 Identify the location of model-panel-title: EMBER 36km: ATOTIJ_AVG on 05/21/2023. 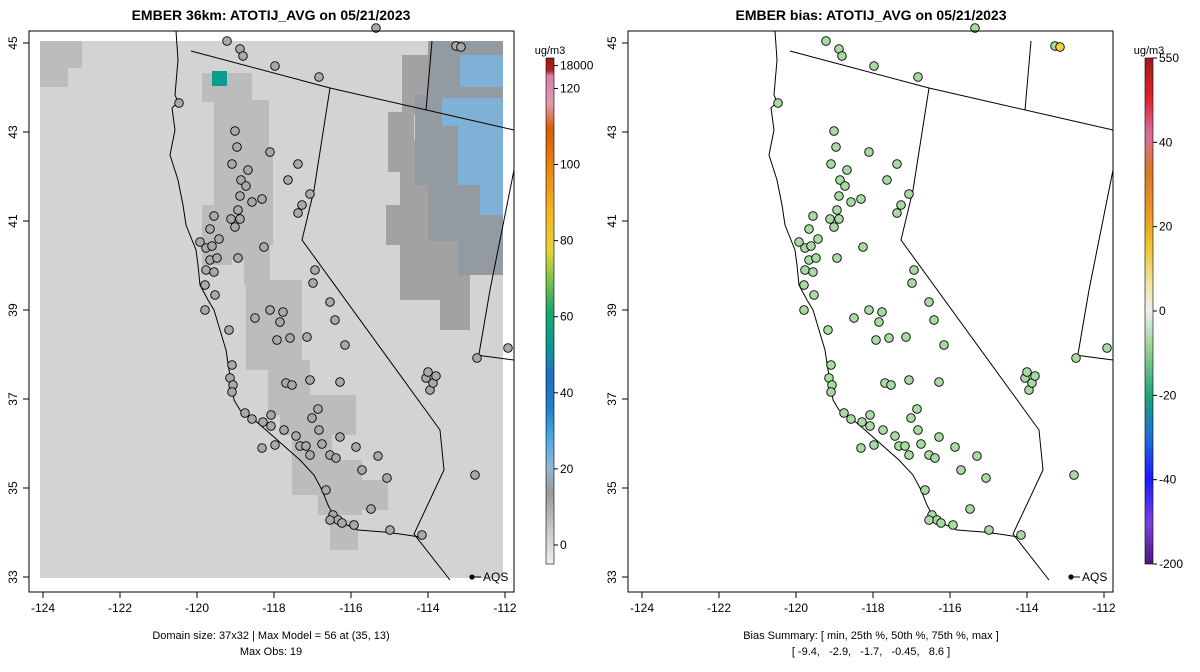
(271, 15).